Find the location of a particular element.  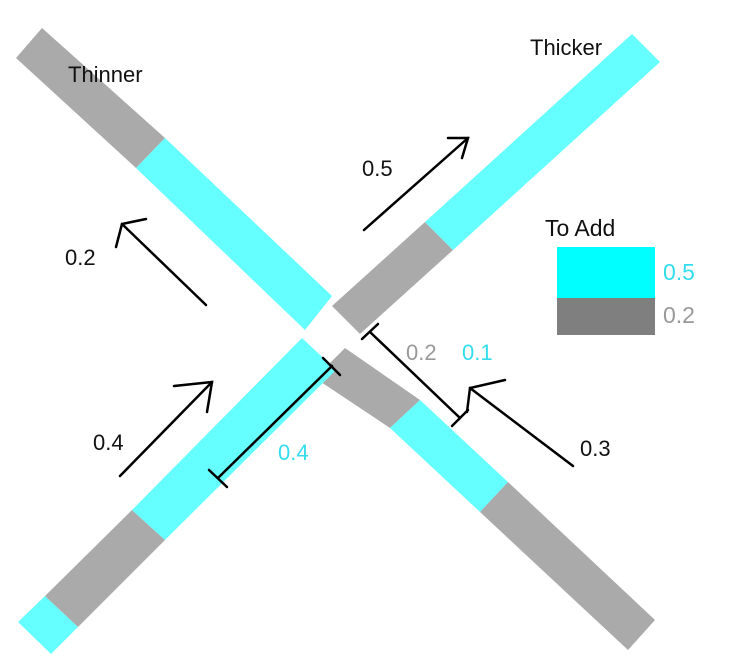

arrow-label-0-4: 0.4 is located at coordinates (108, 442).